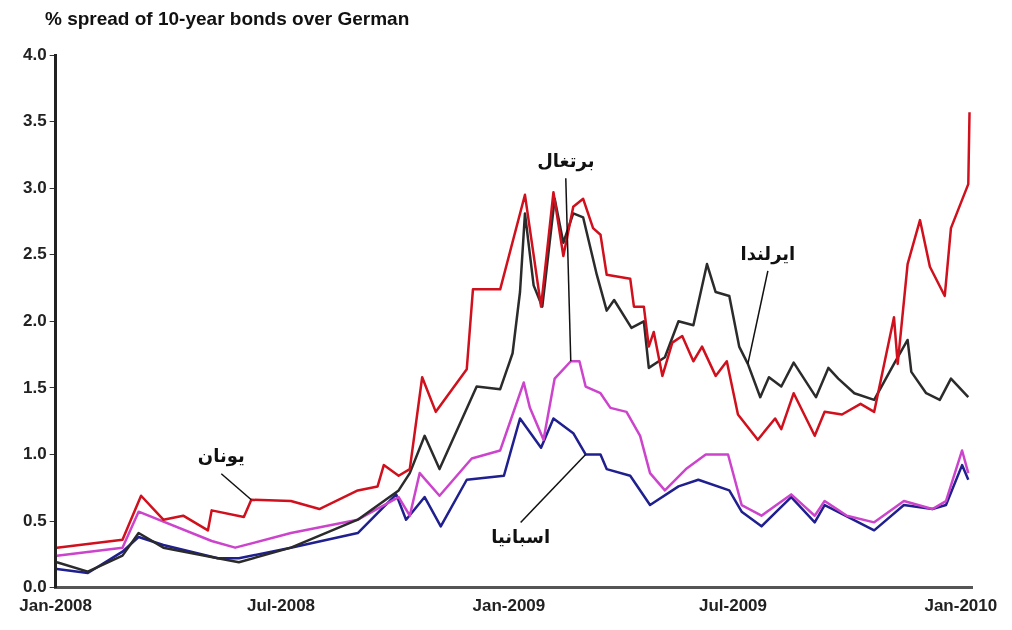 The image size is (1012, 630). Describe the element at coordinates (281, 606) in the screenshot. I see `x-tick-label: Jul-2008` at that location.